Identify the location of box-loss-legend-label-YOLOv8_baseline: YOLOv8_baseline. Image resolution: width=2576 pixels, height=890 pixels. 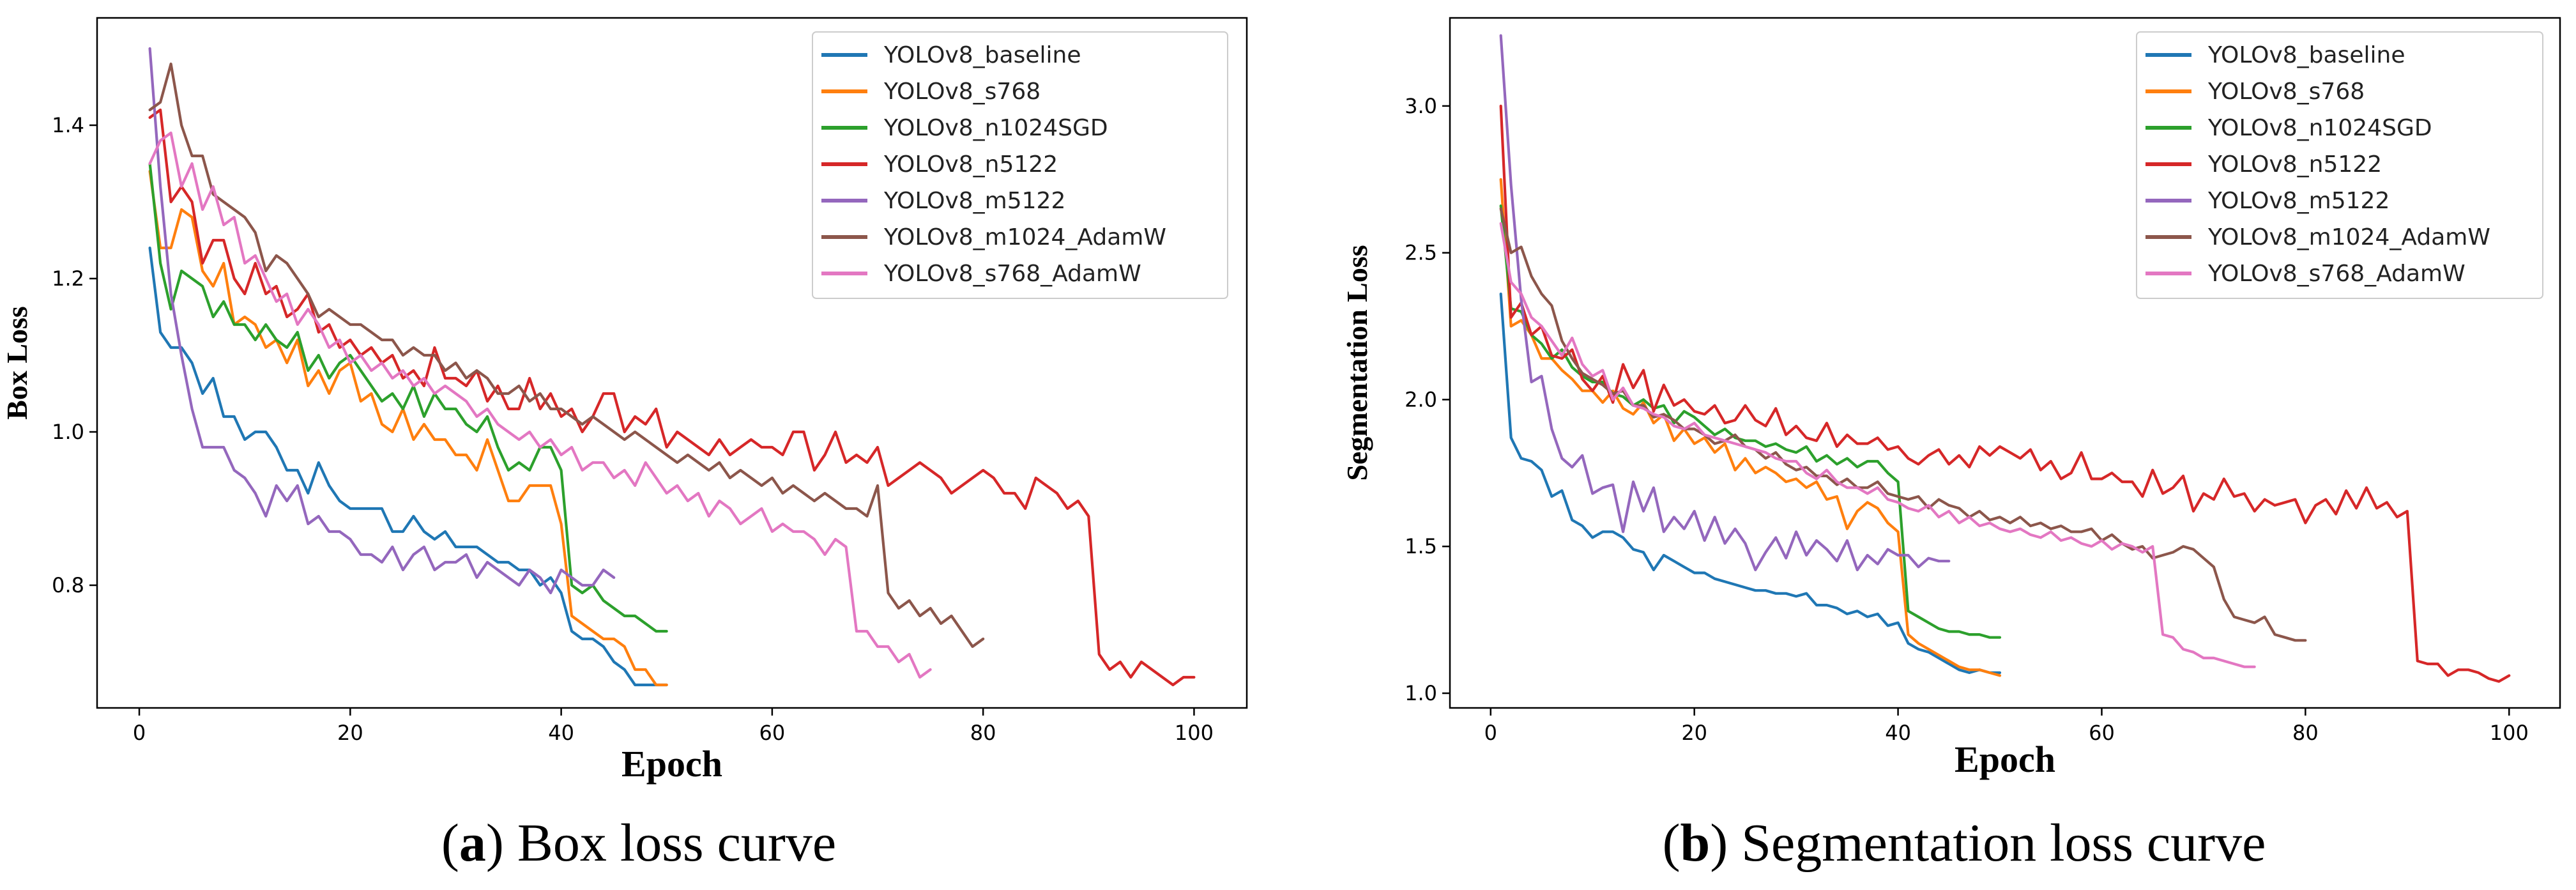
(982, 55).